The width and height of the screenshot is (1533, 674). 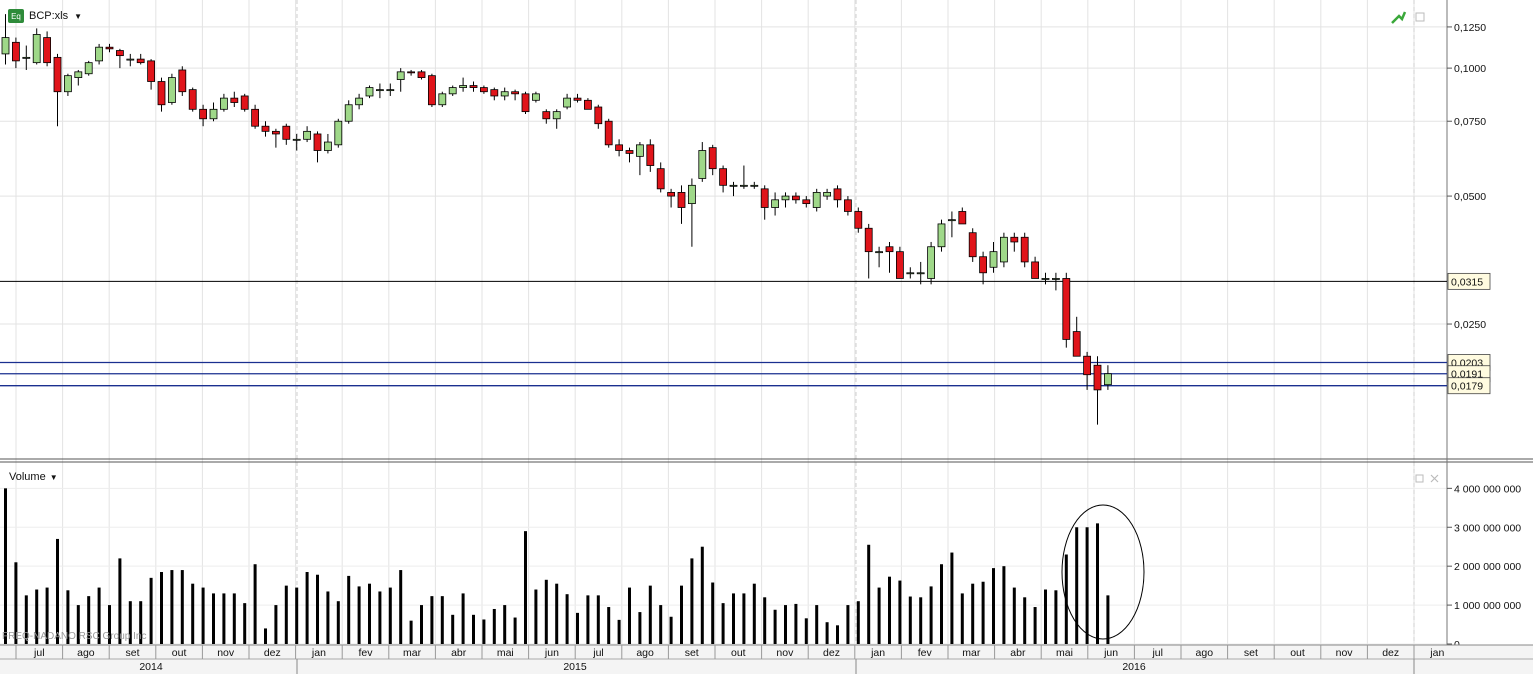 I want to click on volume-panel-header: Volume ▼, so click(x=33, y=477).